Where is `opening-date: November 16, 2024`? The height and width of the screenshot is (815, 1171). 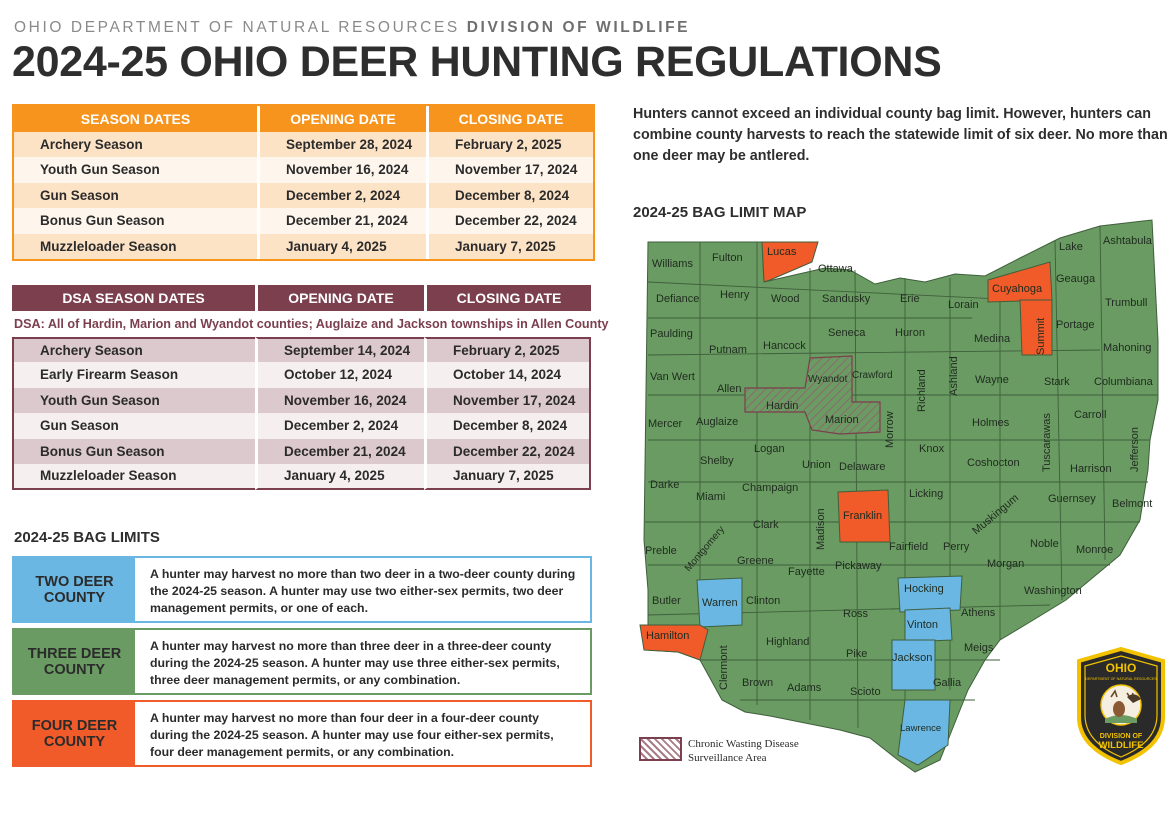
opening-date: November 16, 2024 is located at coordinates (339, 400).